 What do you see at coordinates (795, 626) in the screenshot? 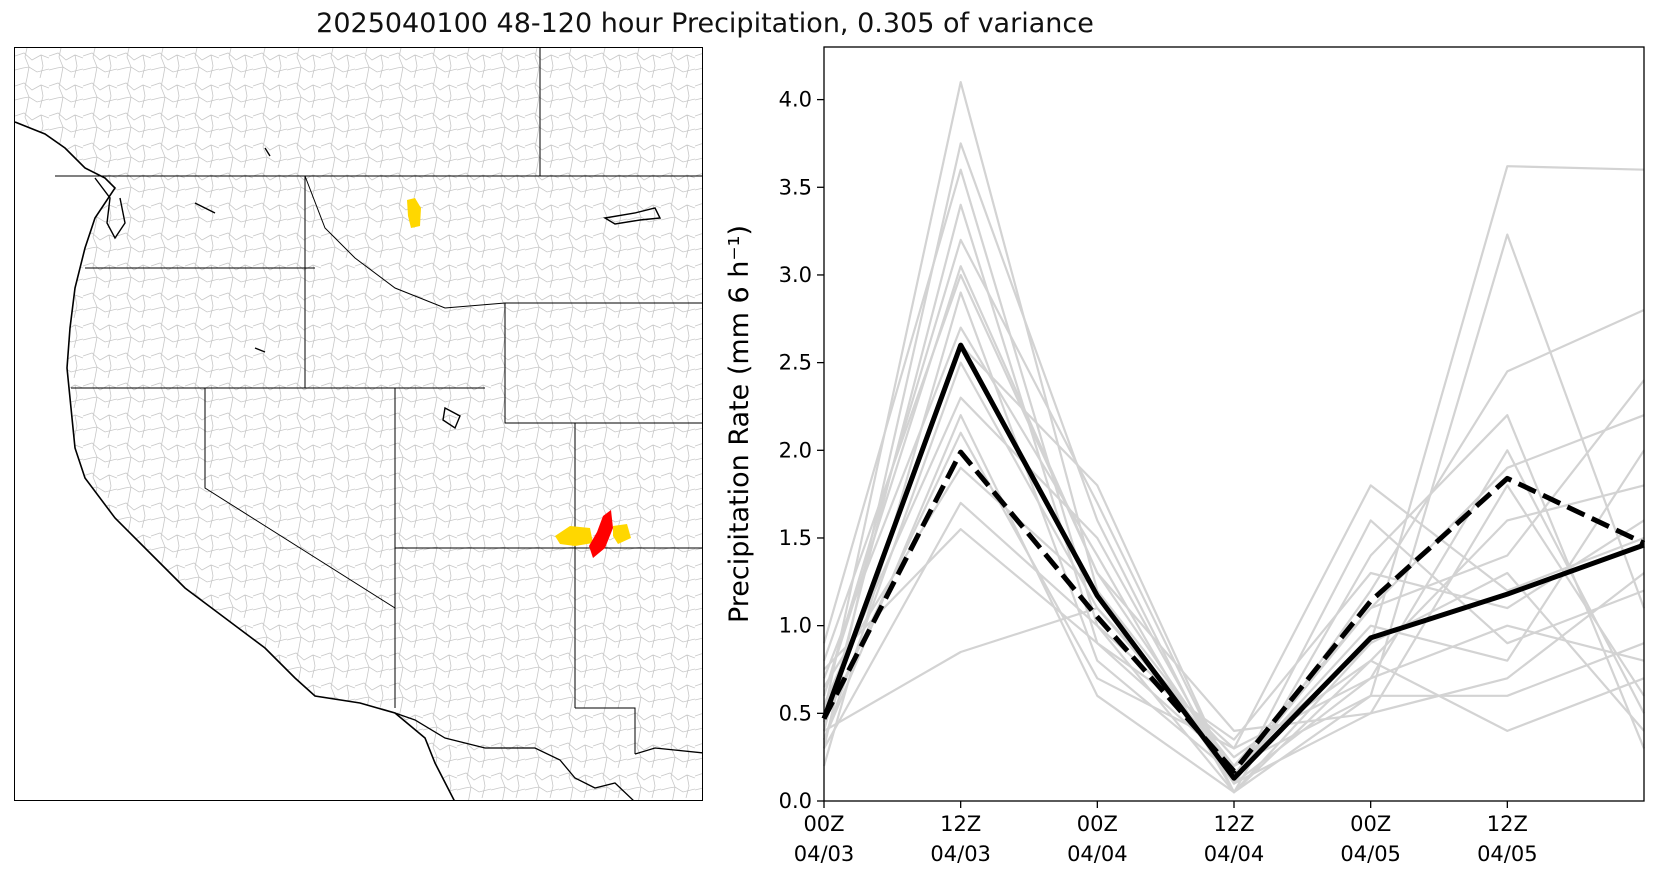
I see `y-tick-label: 1.0` at bounding box center [795, 626].